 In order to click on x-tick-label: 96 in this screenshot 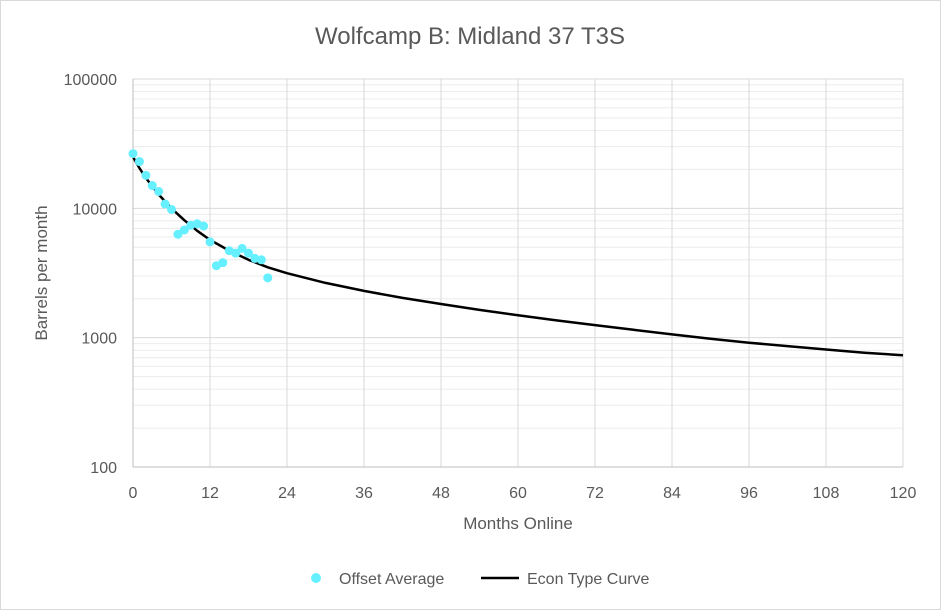, I will do `click(749, 493)`.